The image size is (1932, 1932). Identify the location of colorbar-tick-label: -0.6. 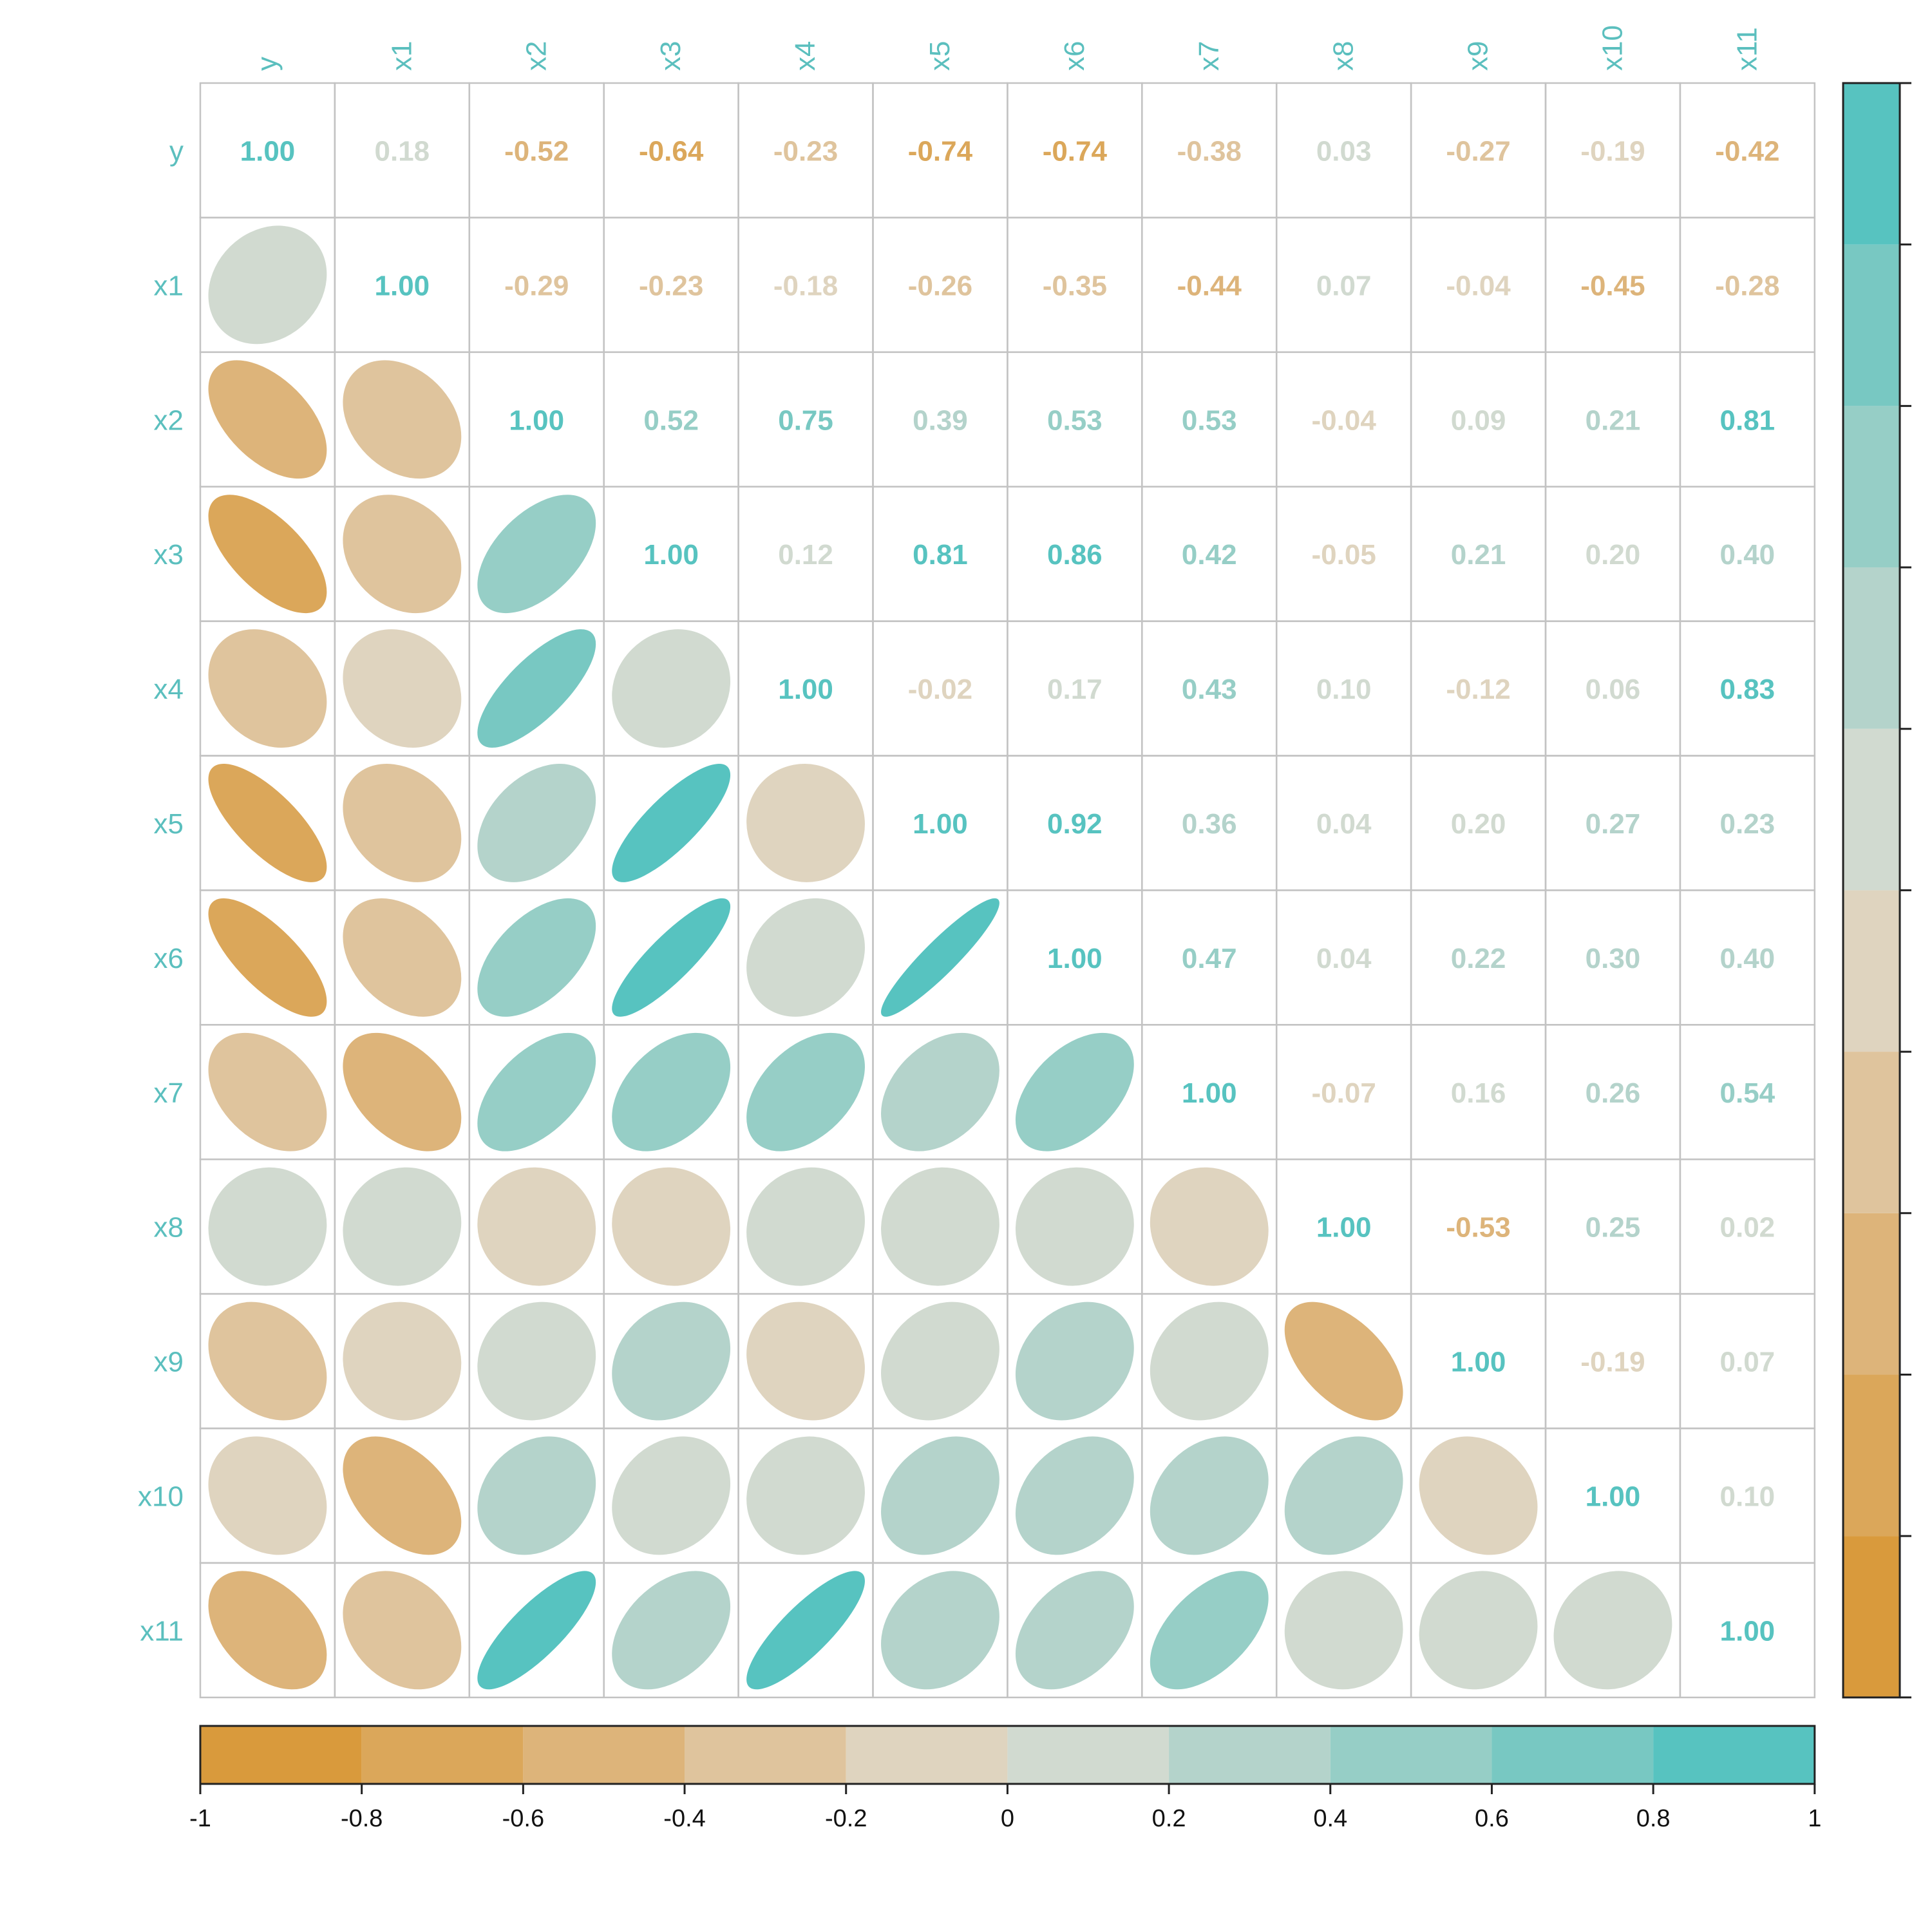
(523, 1818).